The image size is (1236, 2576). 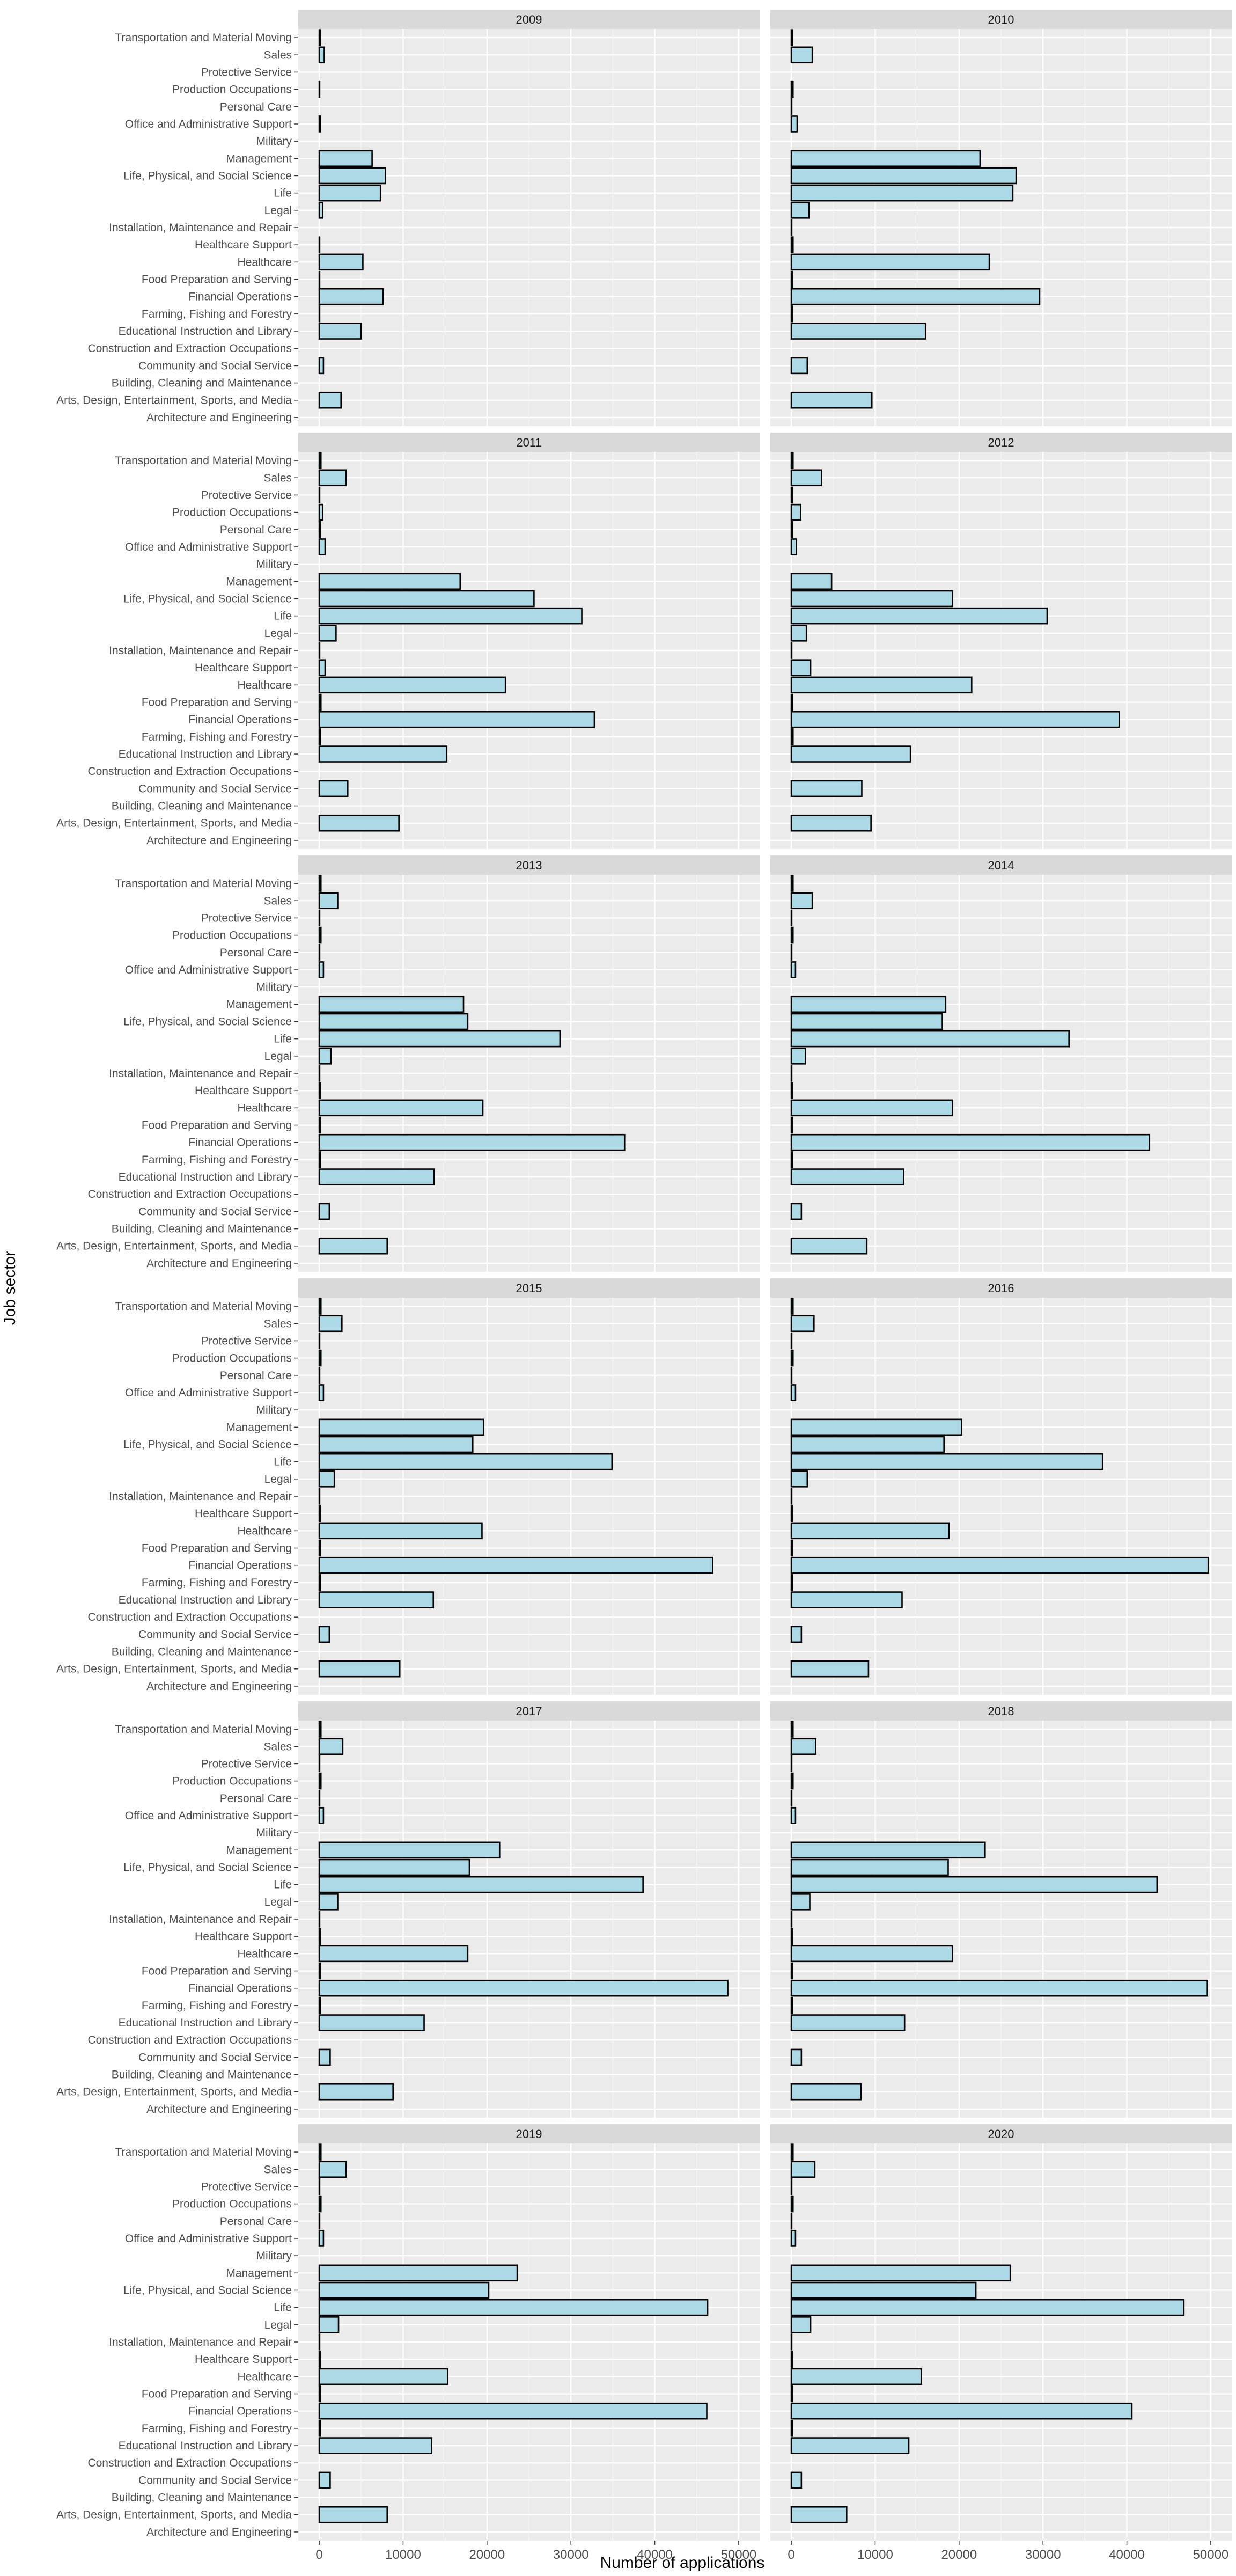 What do you see at coordinates (201, 651) in the screenshot?
I see `category-label: Installation, Maintenance and Repair` at bounding box center [201, 651].